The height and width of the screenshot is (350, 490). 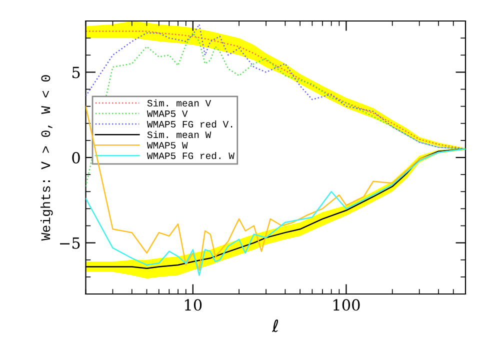 I want to click on y-tick-label: −5, so click(x=70, y=243).